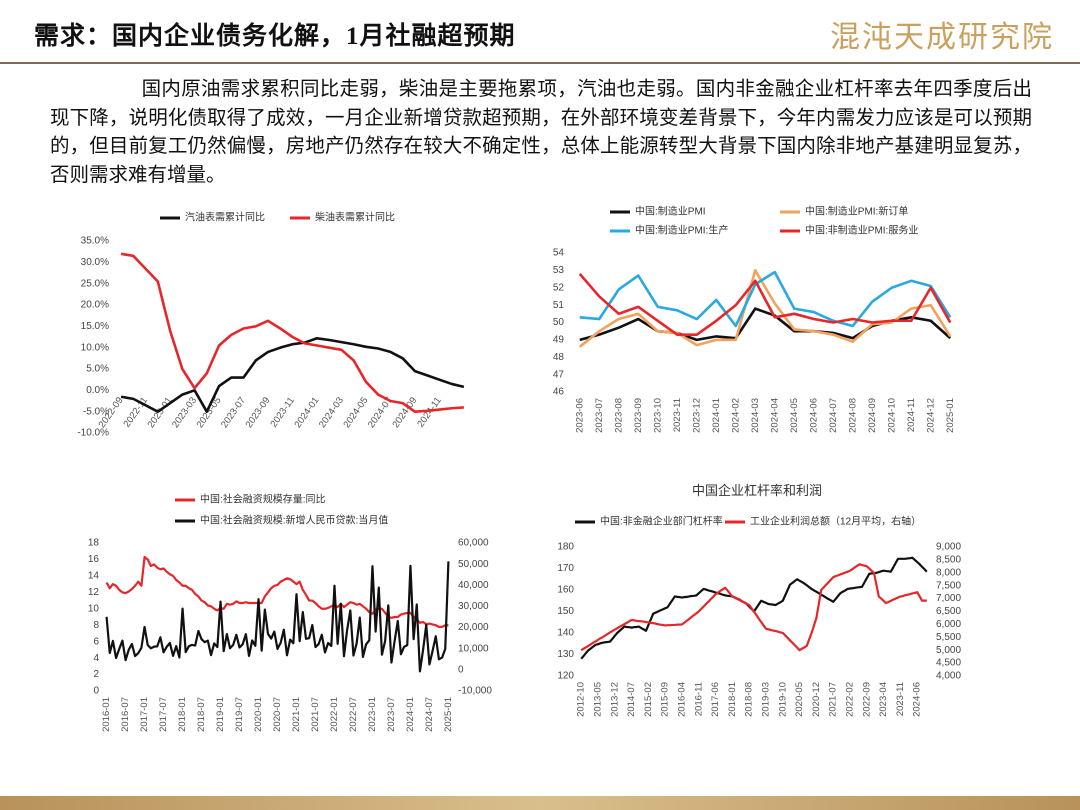  What do you see at coordinates (94, 608) in the screenshot?
I see `y-tick-label: 10` at bounding box center [94, 608].